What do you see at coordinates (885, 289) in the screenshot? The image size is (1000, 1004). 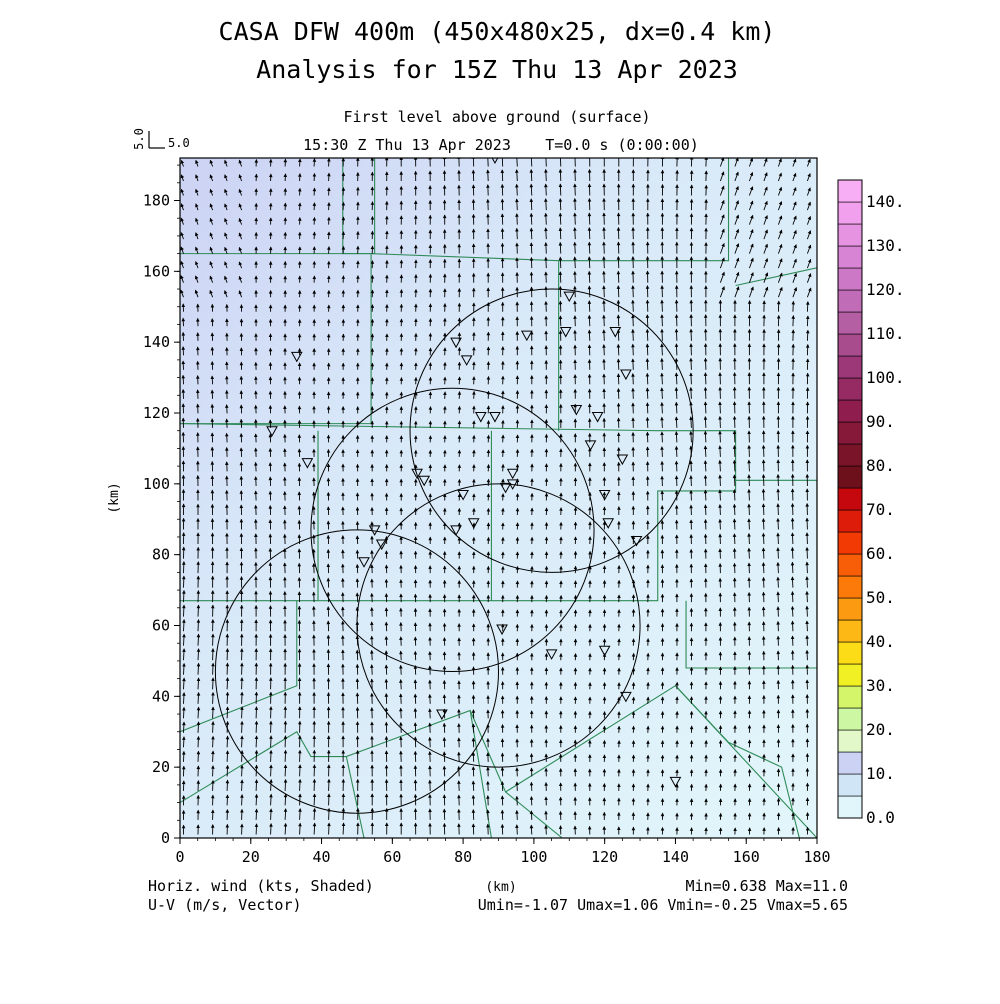 I see `colorbar-label: 120.` at bounding box center [885, 289].